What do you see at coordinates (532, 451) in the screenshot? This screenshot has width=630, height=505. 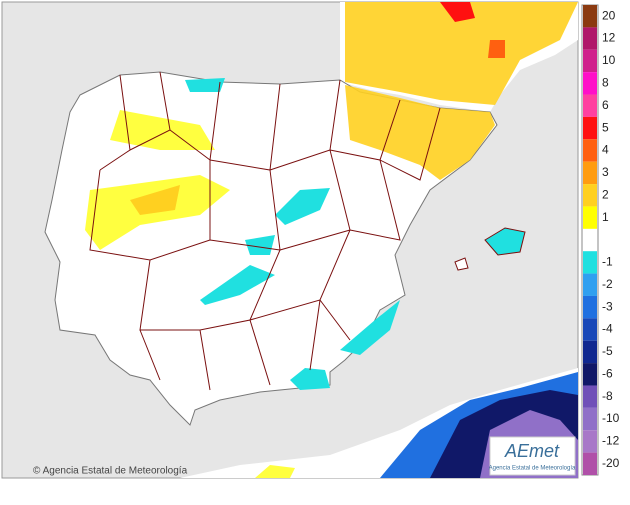 I see `logo-name: AEmet` at bounding box center [532, 451].